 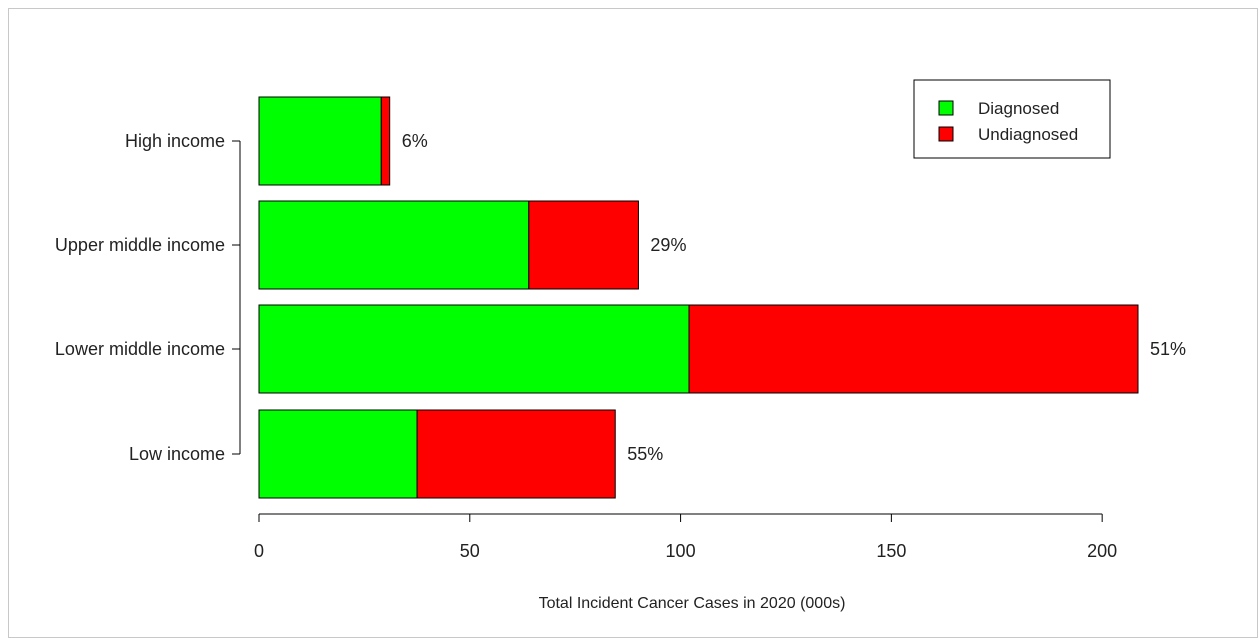 I want to click on legend: Diagnosed Undiagnosed, so click(x=1012, y=119).